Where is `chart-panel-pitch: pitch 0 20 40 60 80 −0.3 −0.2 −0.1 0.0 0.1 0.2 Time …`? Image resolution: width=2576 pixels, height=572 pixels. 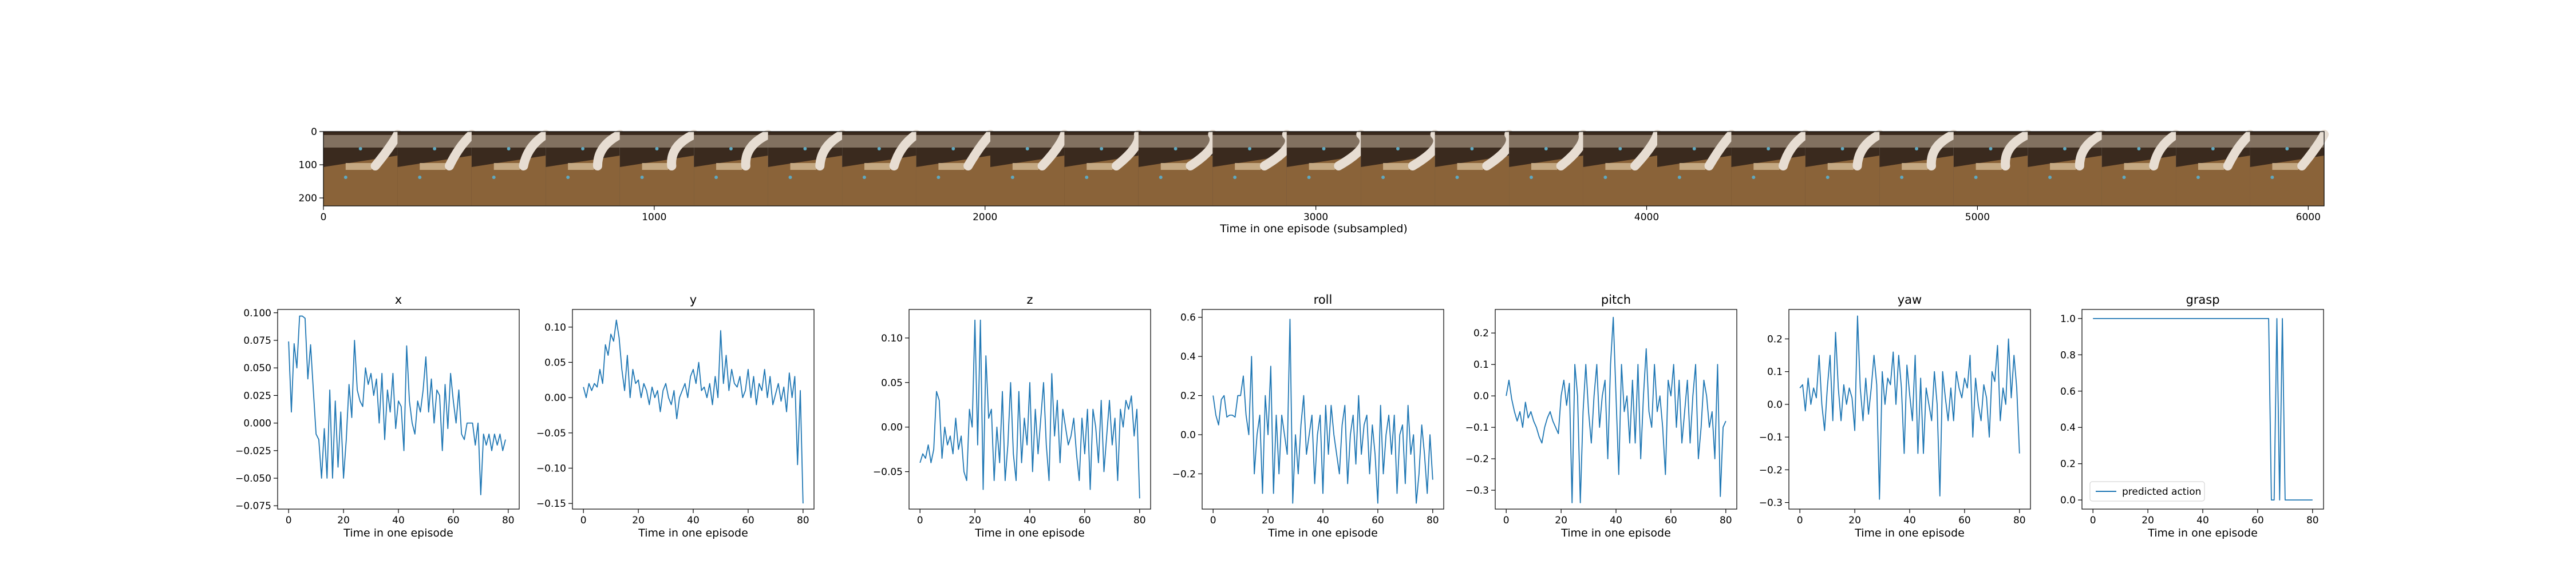
chart-panel-pitch: pitch 0 20 40 60 80 −0.3 −0.2 −0.1 0.0 0.1 0.2 Time … is located at coordinates (1601, 416).